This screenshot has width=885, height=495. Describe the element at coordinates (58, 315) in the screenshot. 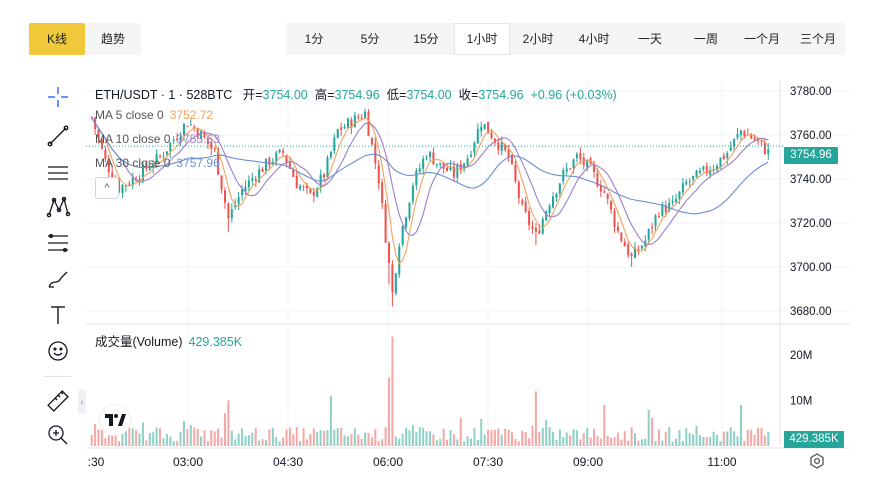

I see `text-icon` at that location.